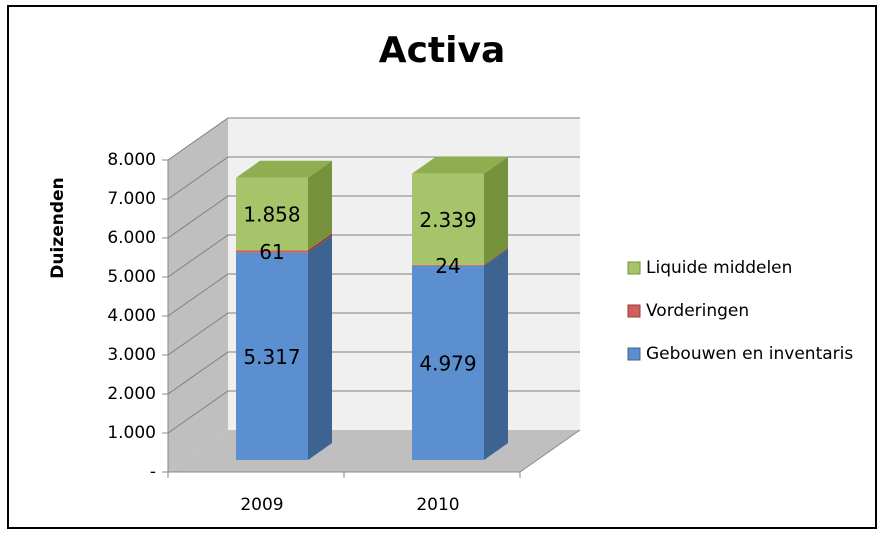 The width and height of the screenshot is (885, 536). What do you see at coordinates (261, 505) in the screenshot?
I see `x-tick-label: 2009` at bounding box center [261, 505].